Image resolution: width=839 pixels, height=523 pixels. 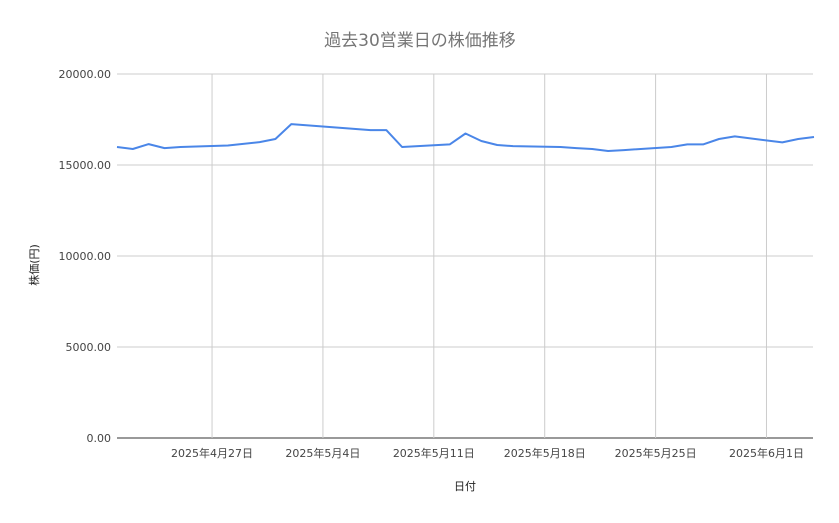 I want to click on y-tick-label: 0.00, so click(x=99, y=438).